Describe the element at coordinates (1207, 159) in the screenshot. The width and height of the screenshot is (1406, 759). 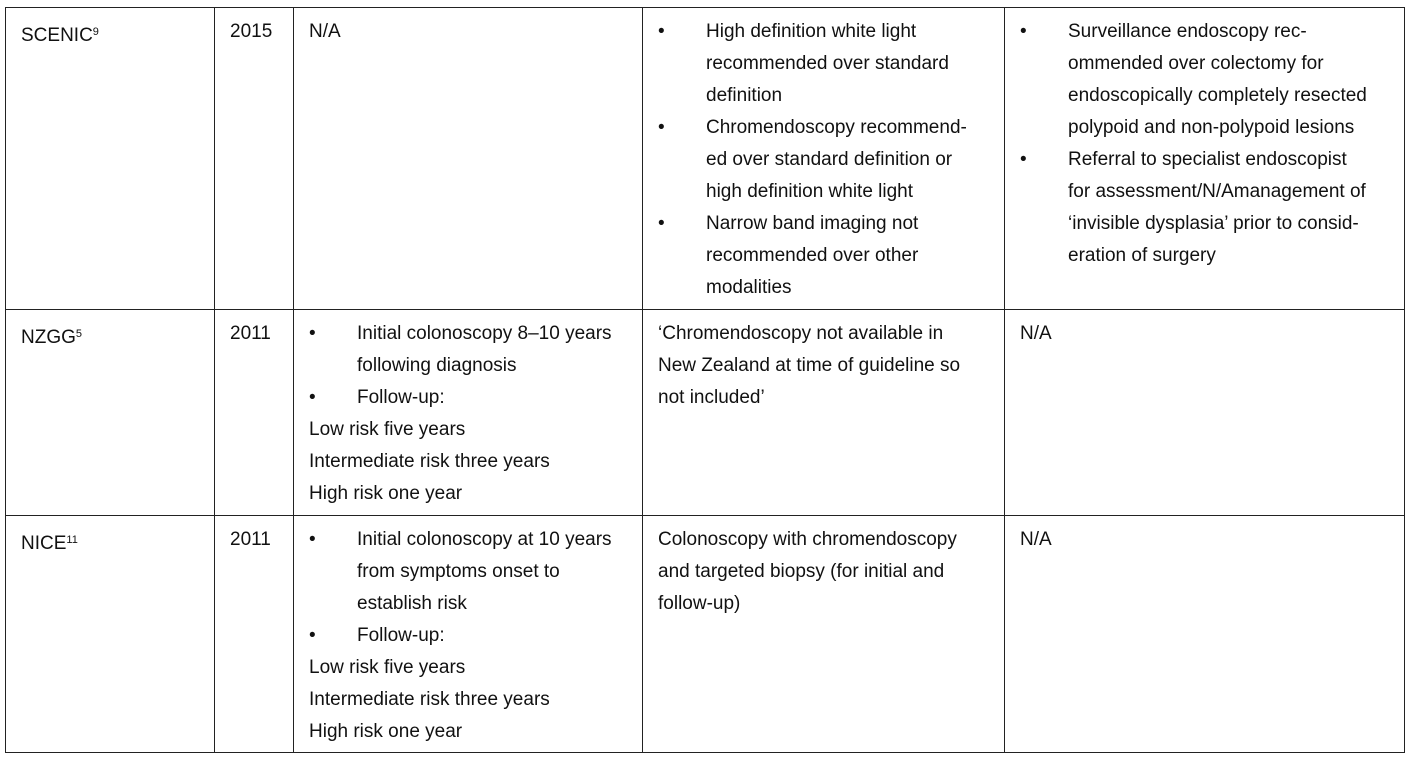
I see `text-line: Referral to specialist endoscopist` at that location.